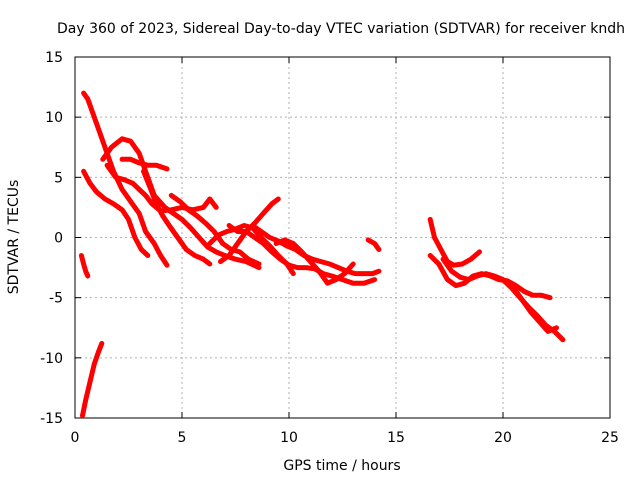 The height and width of the screenshot is (480, 640). I want to click on series-line-sat-n, so click(84, 266).